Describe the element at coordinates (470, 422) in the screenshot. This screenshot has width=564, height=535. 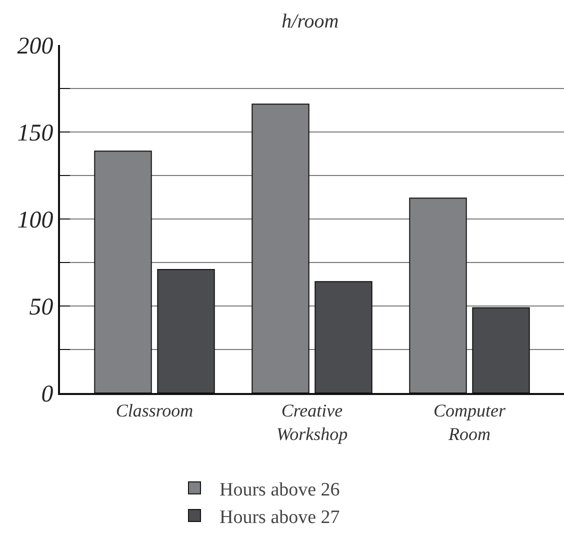
I see `x-tick-label: Computer Room` at that location.